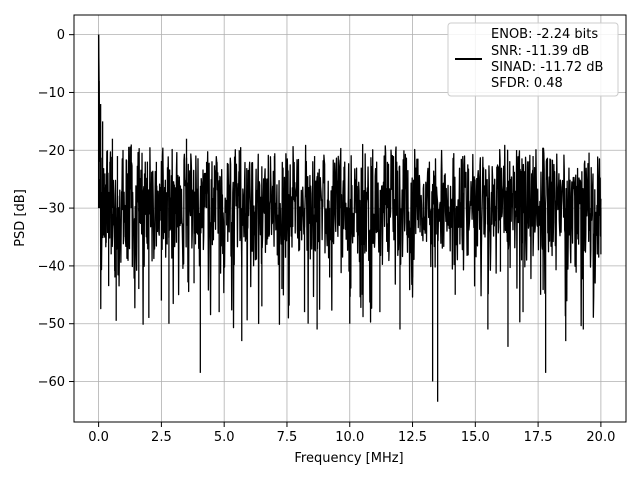 The image size is (640, 485). What do you see at coordinates (51, 324) in the screenshot?
I see `y-tick-label: −50` at bounding box center [51, 324].